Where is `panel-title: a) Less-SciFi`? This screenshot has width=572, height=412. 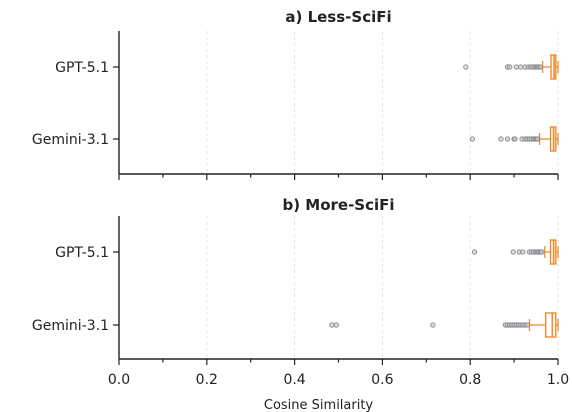
panel-title: a) Less-SciFi is located at coordinates (338, 17).